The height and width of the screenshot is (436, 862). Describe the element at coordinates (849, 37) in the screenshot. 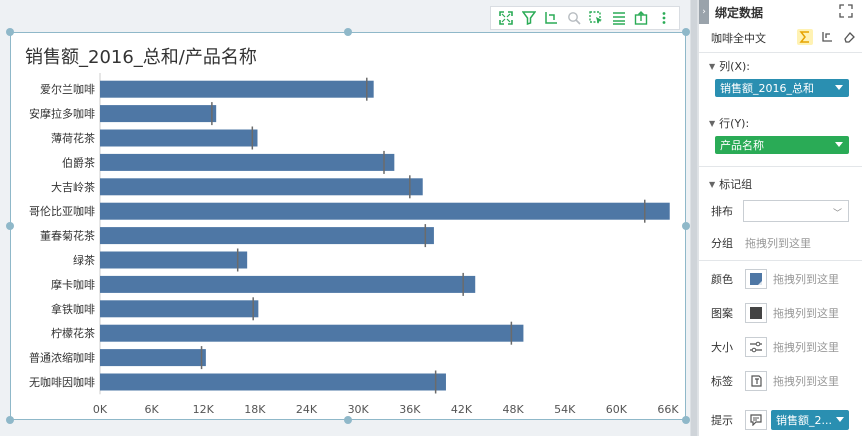

I see `eraser-icon` at that location.